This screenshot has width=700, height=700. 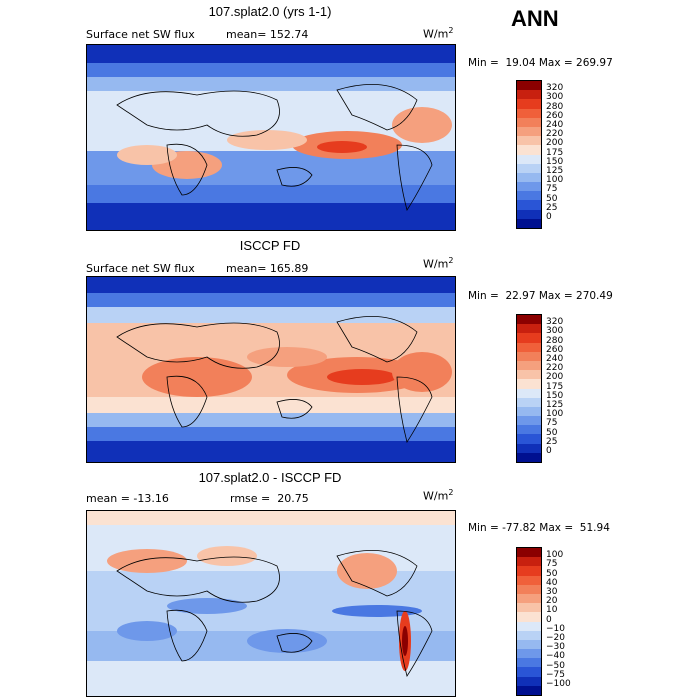 What do you see at coordinates (271, 603) in the screenshot?
I see `map-difference` at bounding box center [271, 603].